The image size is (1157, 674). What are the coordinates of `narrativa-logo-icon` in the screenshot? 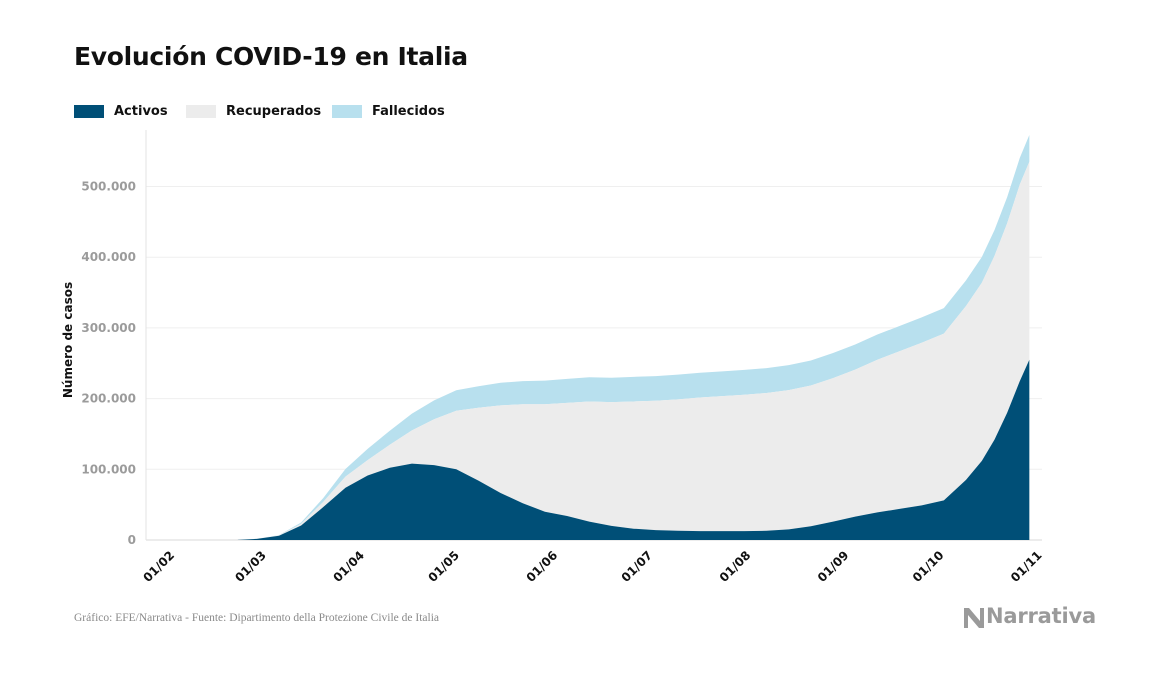 It's located at (974, 618).